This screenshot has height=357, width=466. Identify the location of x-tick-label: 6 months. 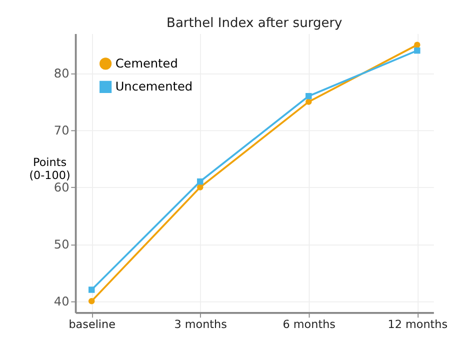
(309, 324).